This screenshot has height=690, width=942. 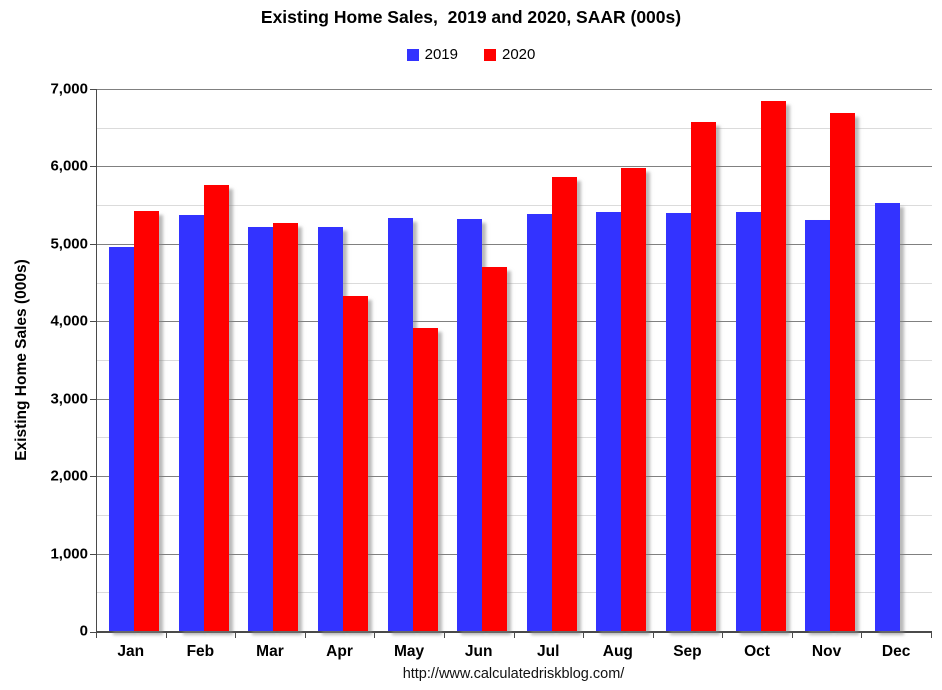 I want to click on y-tick-mark-2000, so click(x=93, y=477).